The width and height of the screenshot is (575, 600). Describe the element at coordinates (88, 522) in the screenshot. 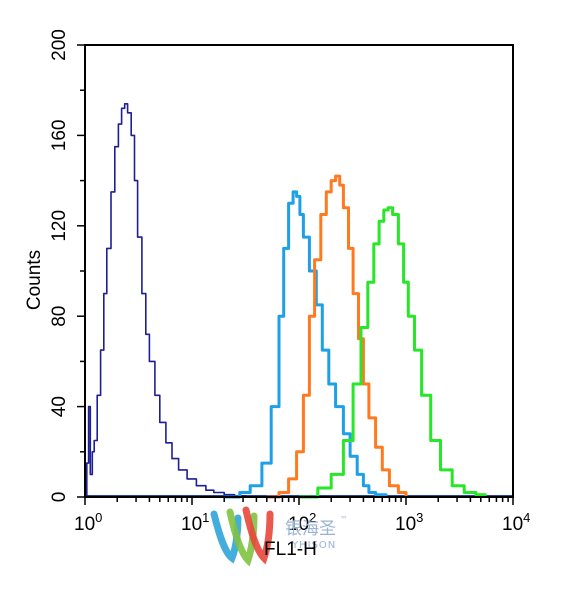

I see `x-tick-label: 10⁰` at that location.